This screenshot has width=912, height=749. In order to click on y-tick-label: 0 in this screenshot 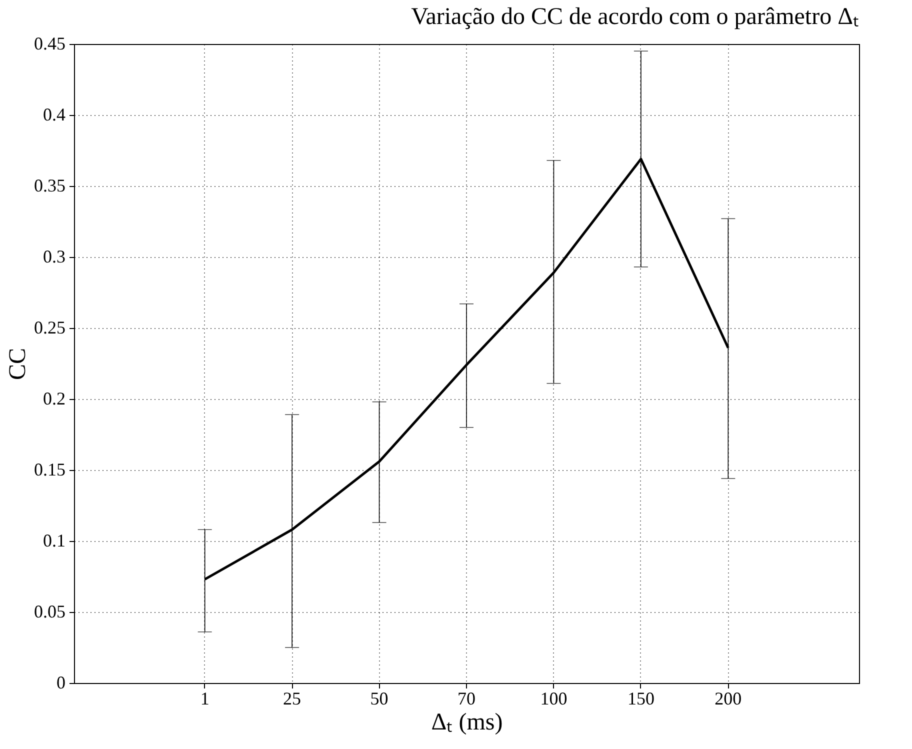, I will do `click(61, 682)`.